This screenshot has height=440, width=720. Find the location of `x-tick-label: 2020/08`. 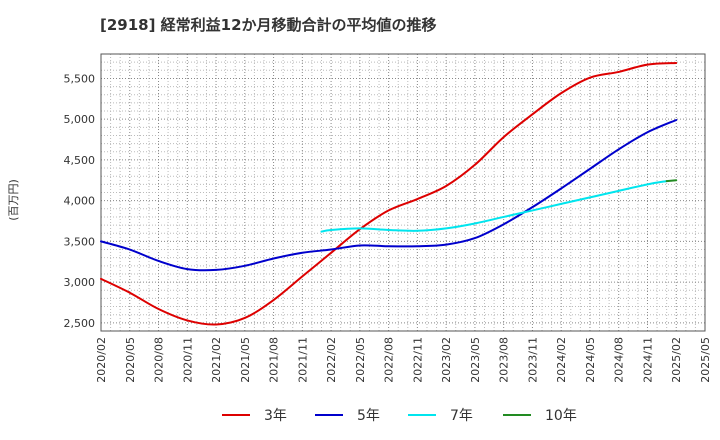

x-tick-label: 2020/08 is located at coordinates (159, 360).